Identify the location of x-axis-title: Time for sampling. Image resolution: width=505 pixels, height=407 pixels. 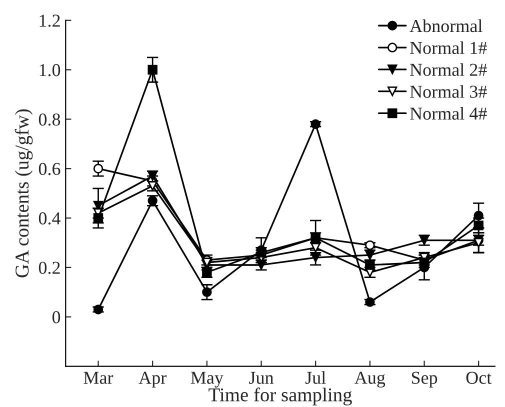
(280, 397).